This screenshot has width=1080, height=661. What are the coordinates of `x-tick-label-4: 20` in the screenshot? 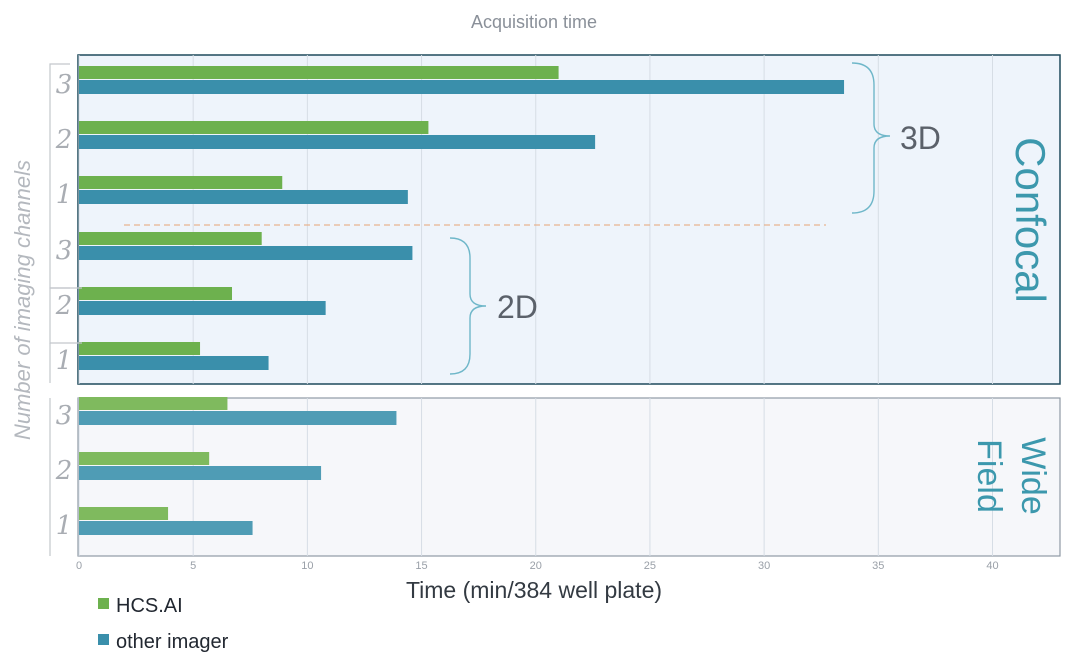 It's located at (536, 566).